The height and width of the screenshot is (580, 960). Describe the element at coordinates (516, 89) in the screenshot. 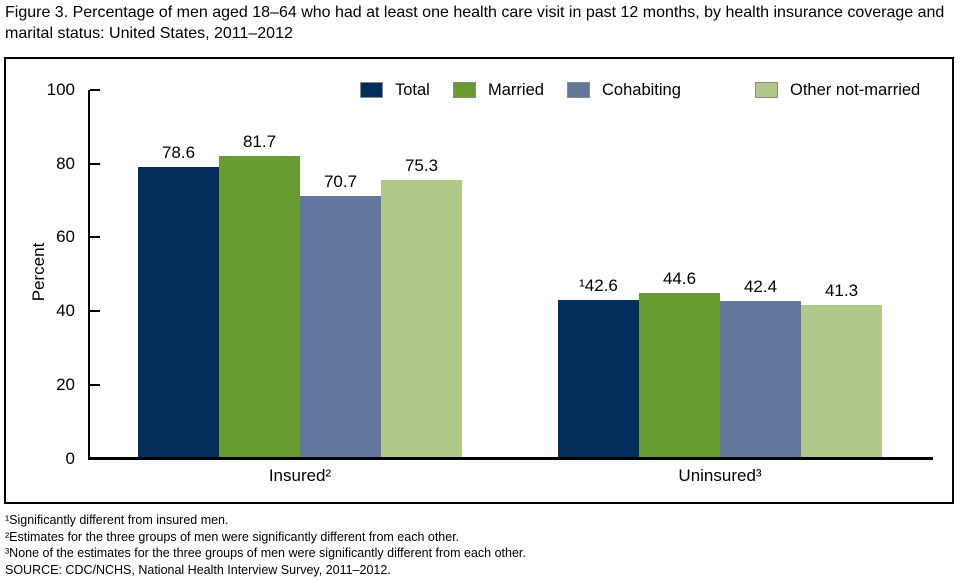

I see `legend-label-married: Married` at that location.